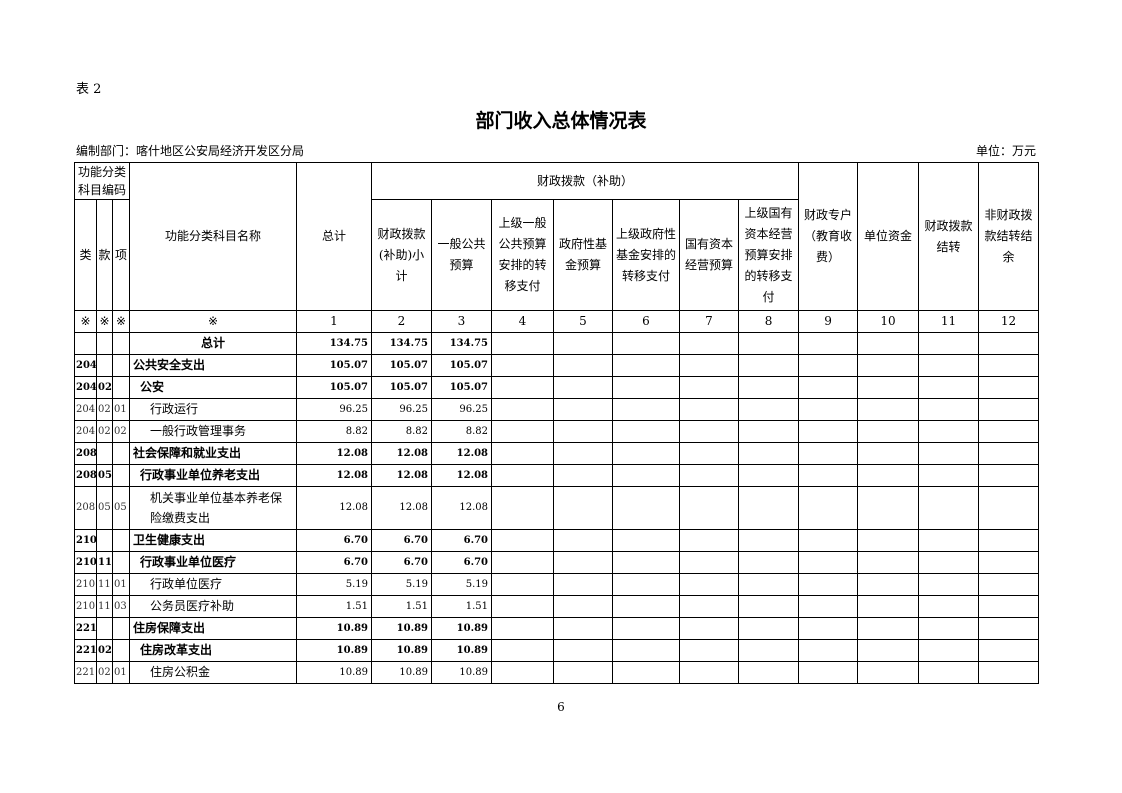 The image size is (1122, 793). I want to click on table-row: 204 02 02 一般行政管理事务 8.82 8.82 8.82, so click(557, 431).